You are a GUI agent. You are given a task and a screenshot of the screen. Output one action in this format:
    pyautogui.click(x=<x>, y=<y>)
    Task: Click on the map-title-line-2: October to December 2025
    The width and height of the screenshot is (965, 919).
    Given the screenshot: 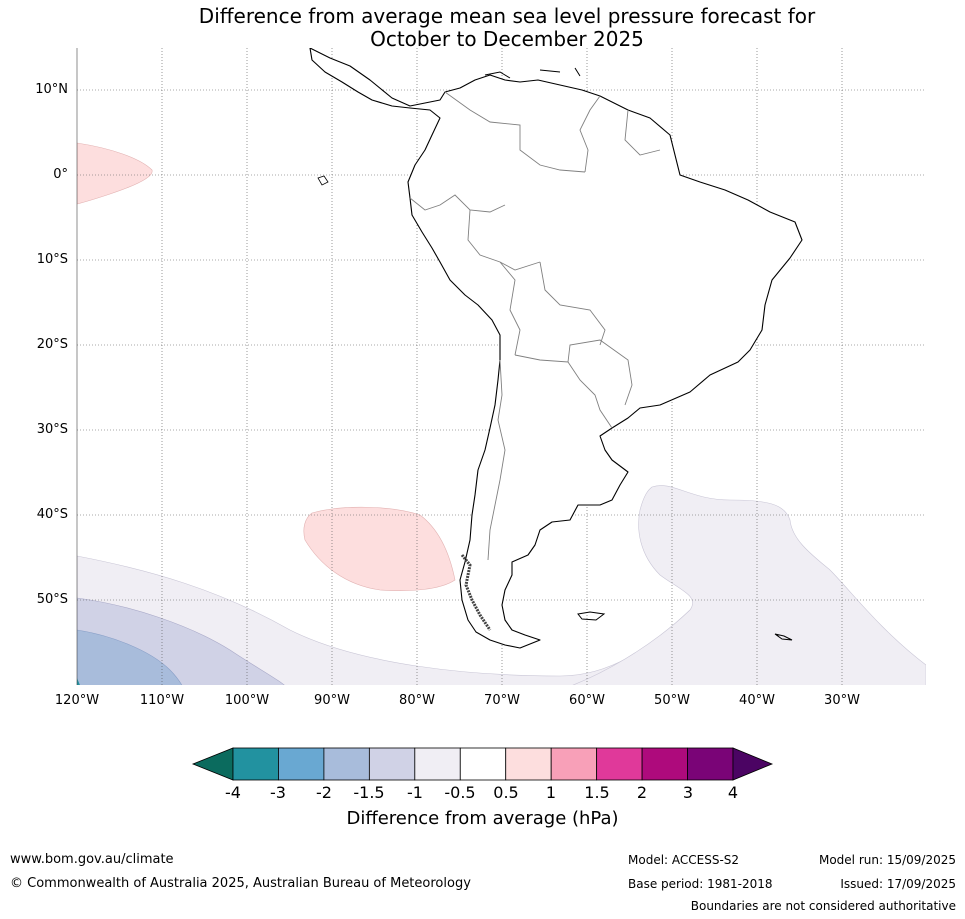 What is the action you would take?
    pyautogui.click(x=507, y=39)
    